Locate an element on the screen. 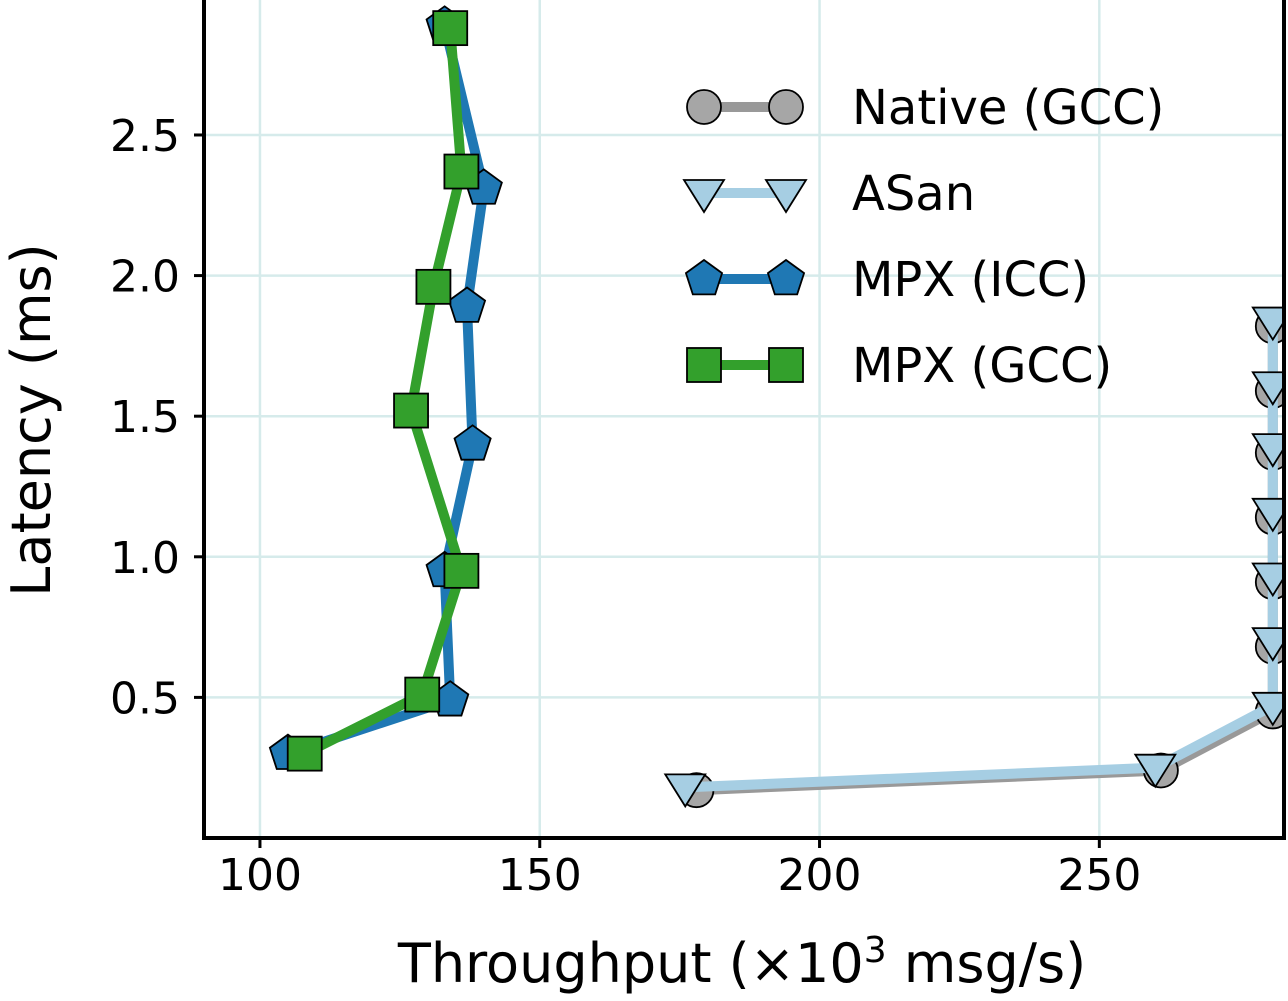 The height and width of the screenshot is (1001, 1288). legend-entry: ASan is located at coordinates (828, 194).